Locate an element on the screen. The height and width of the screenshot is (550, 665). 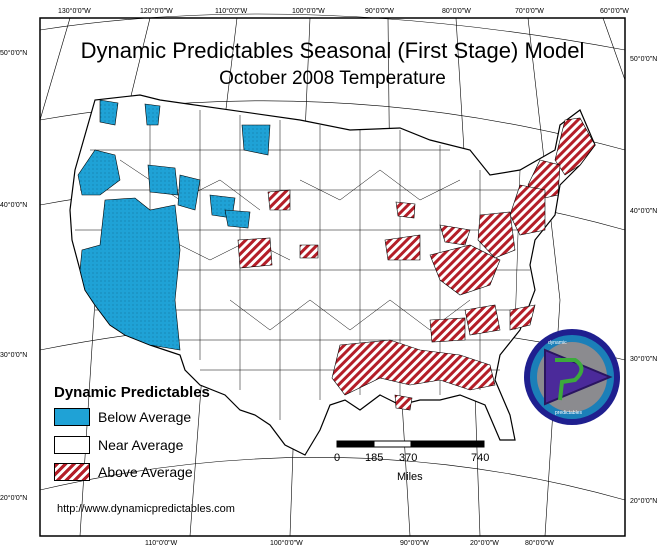
website-url: http://www.dynamicpredictables.com is located at coordinates (146, 509).